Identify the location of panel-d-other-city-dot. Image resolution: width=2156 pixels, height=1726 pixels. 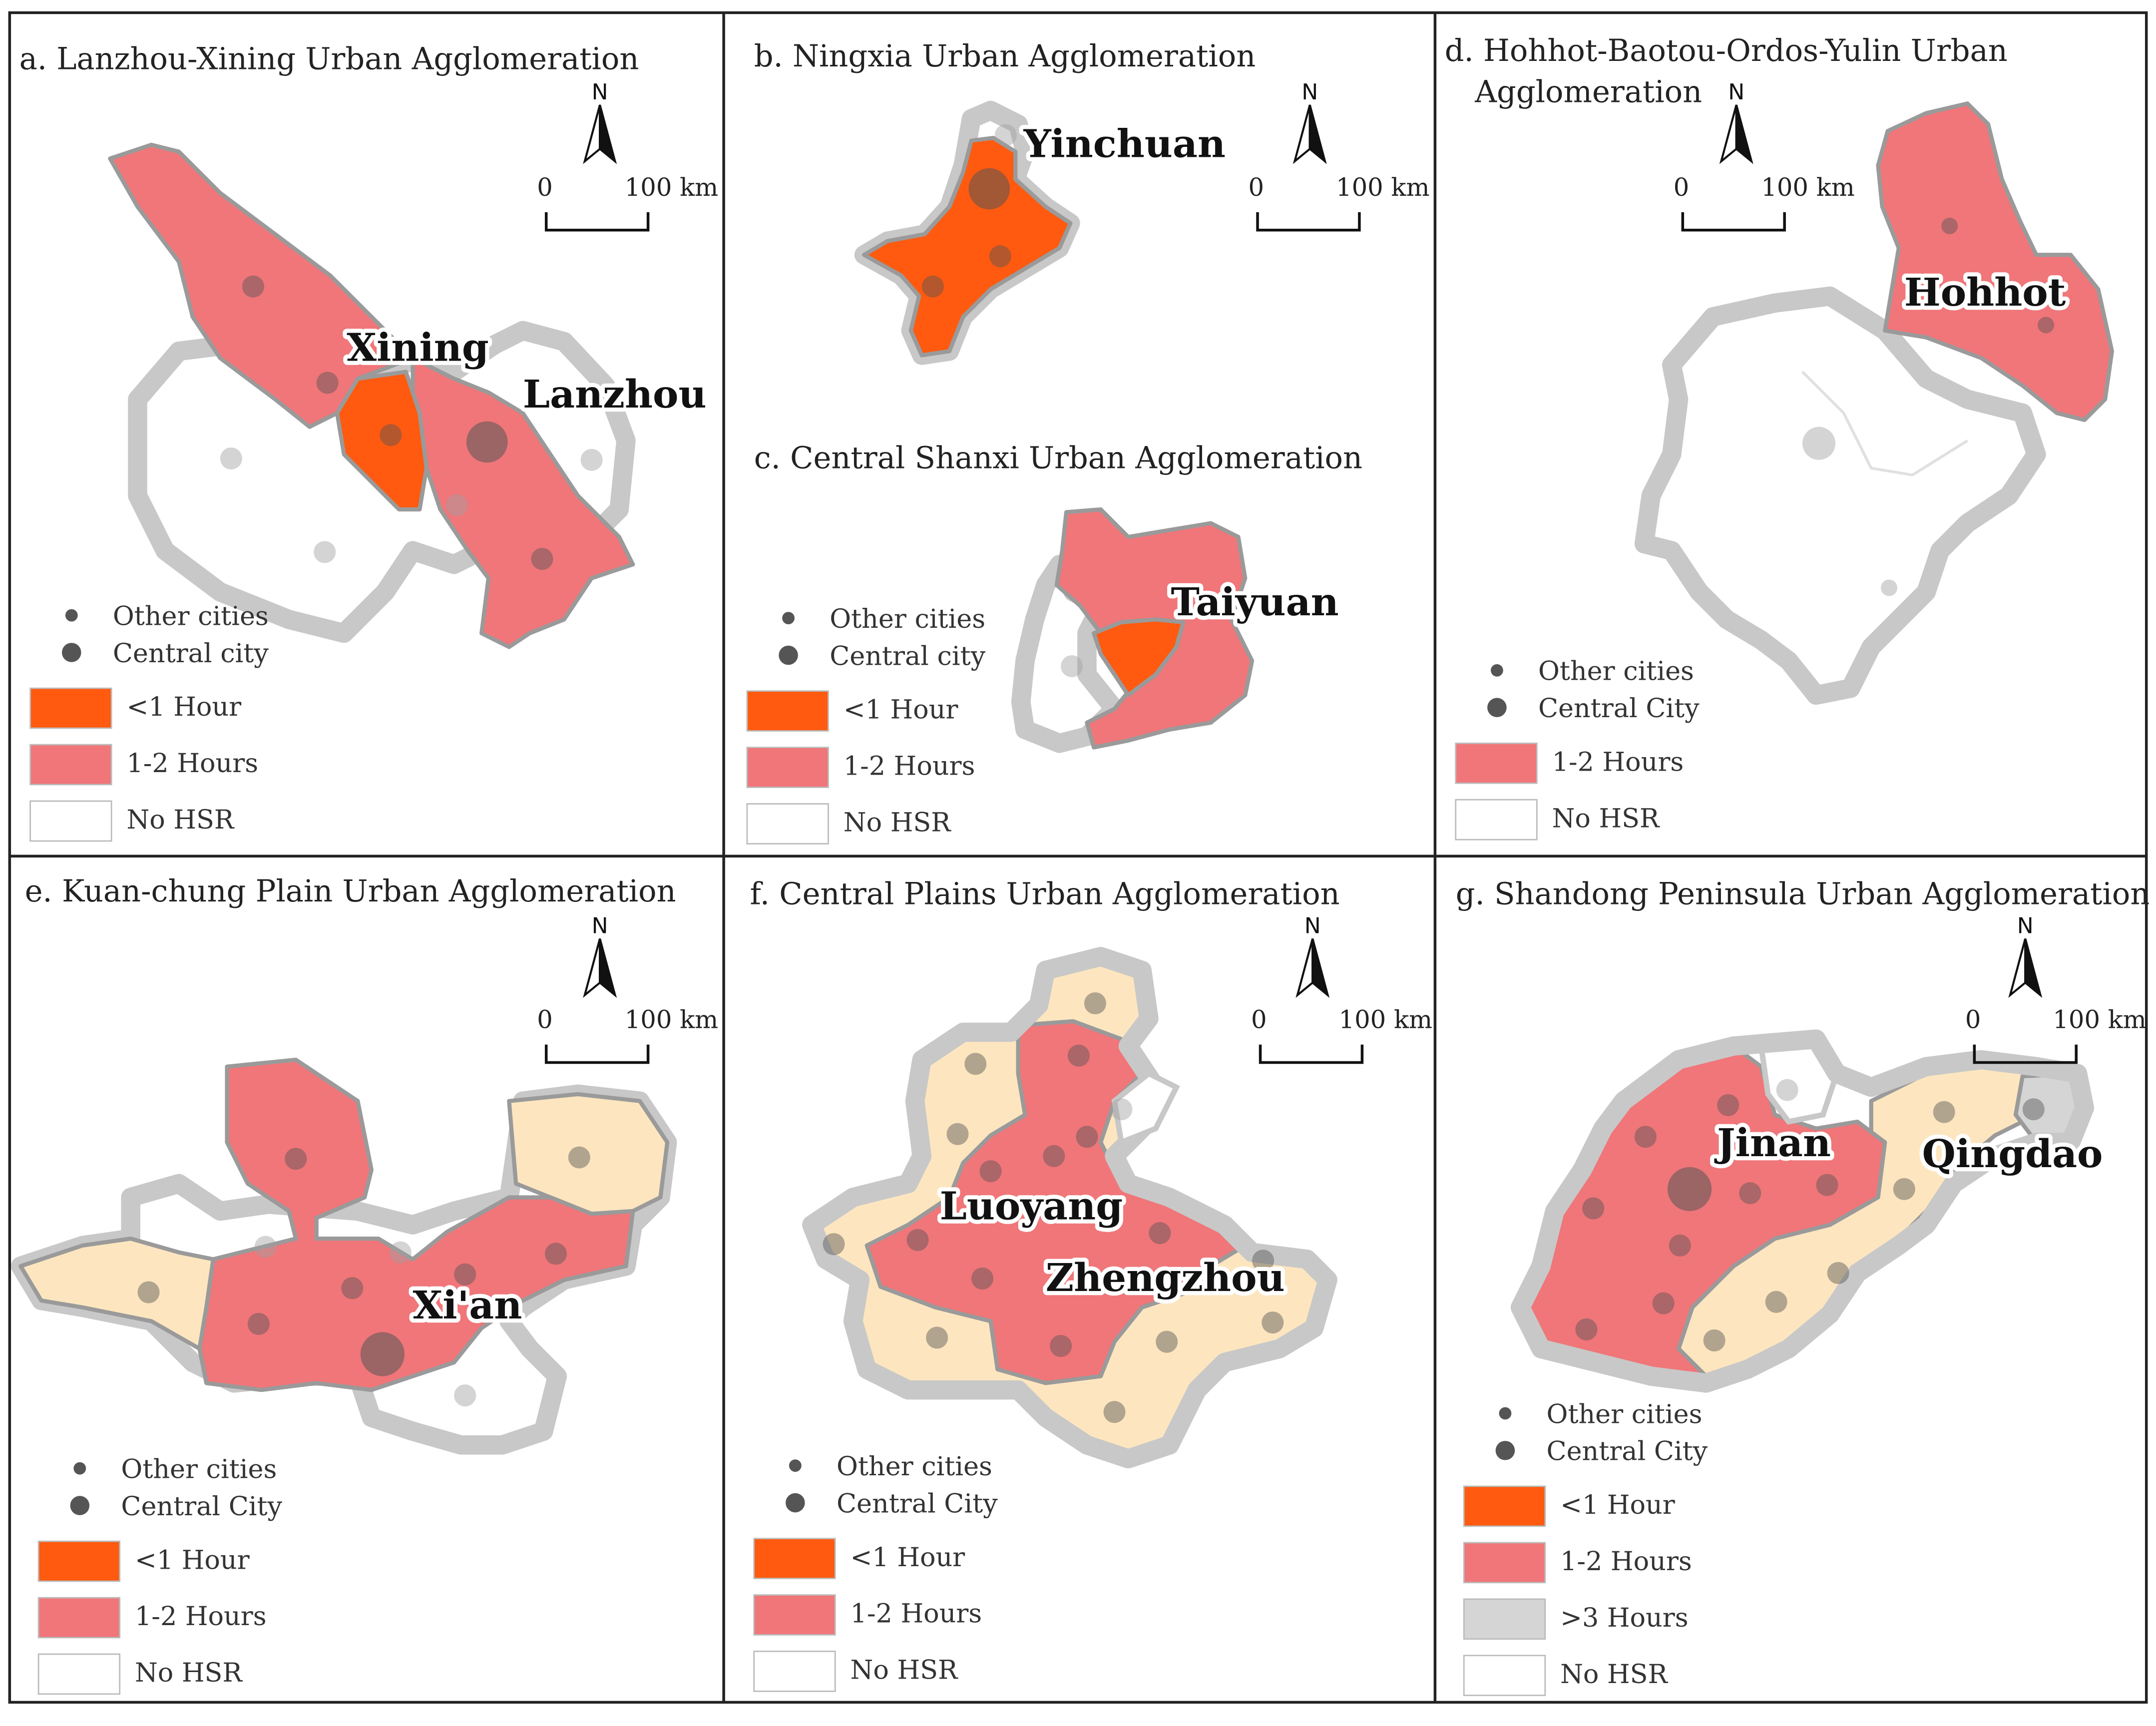
(1949, 225).